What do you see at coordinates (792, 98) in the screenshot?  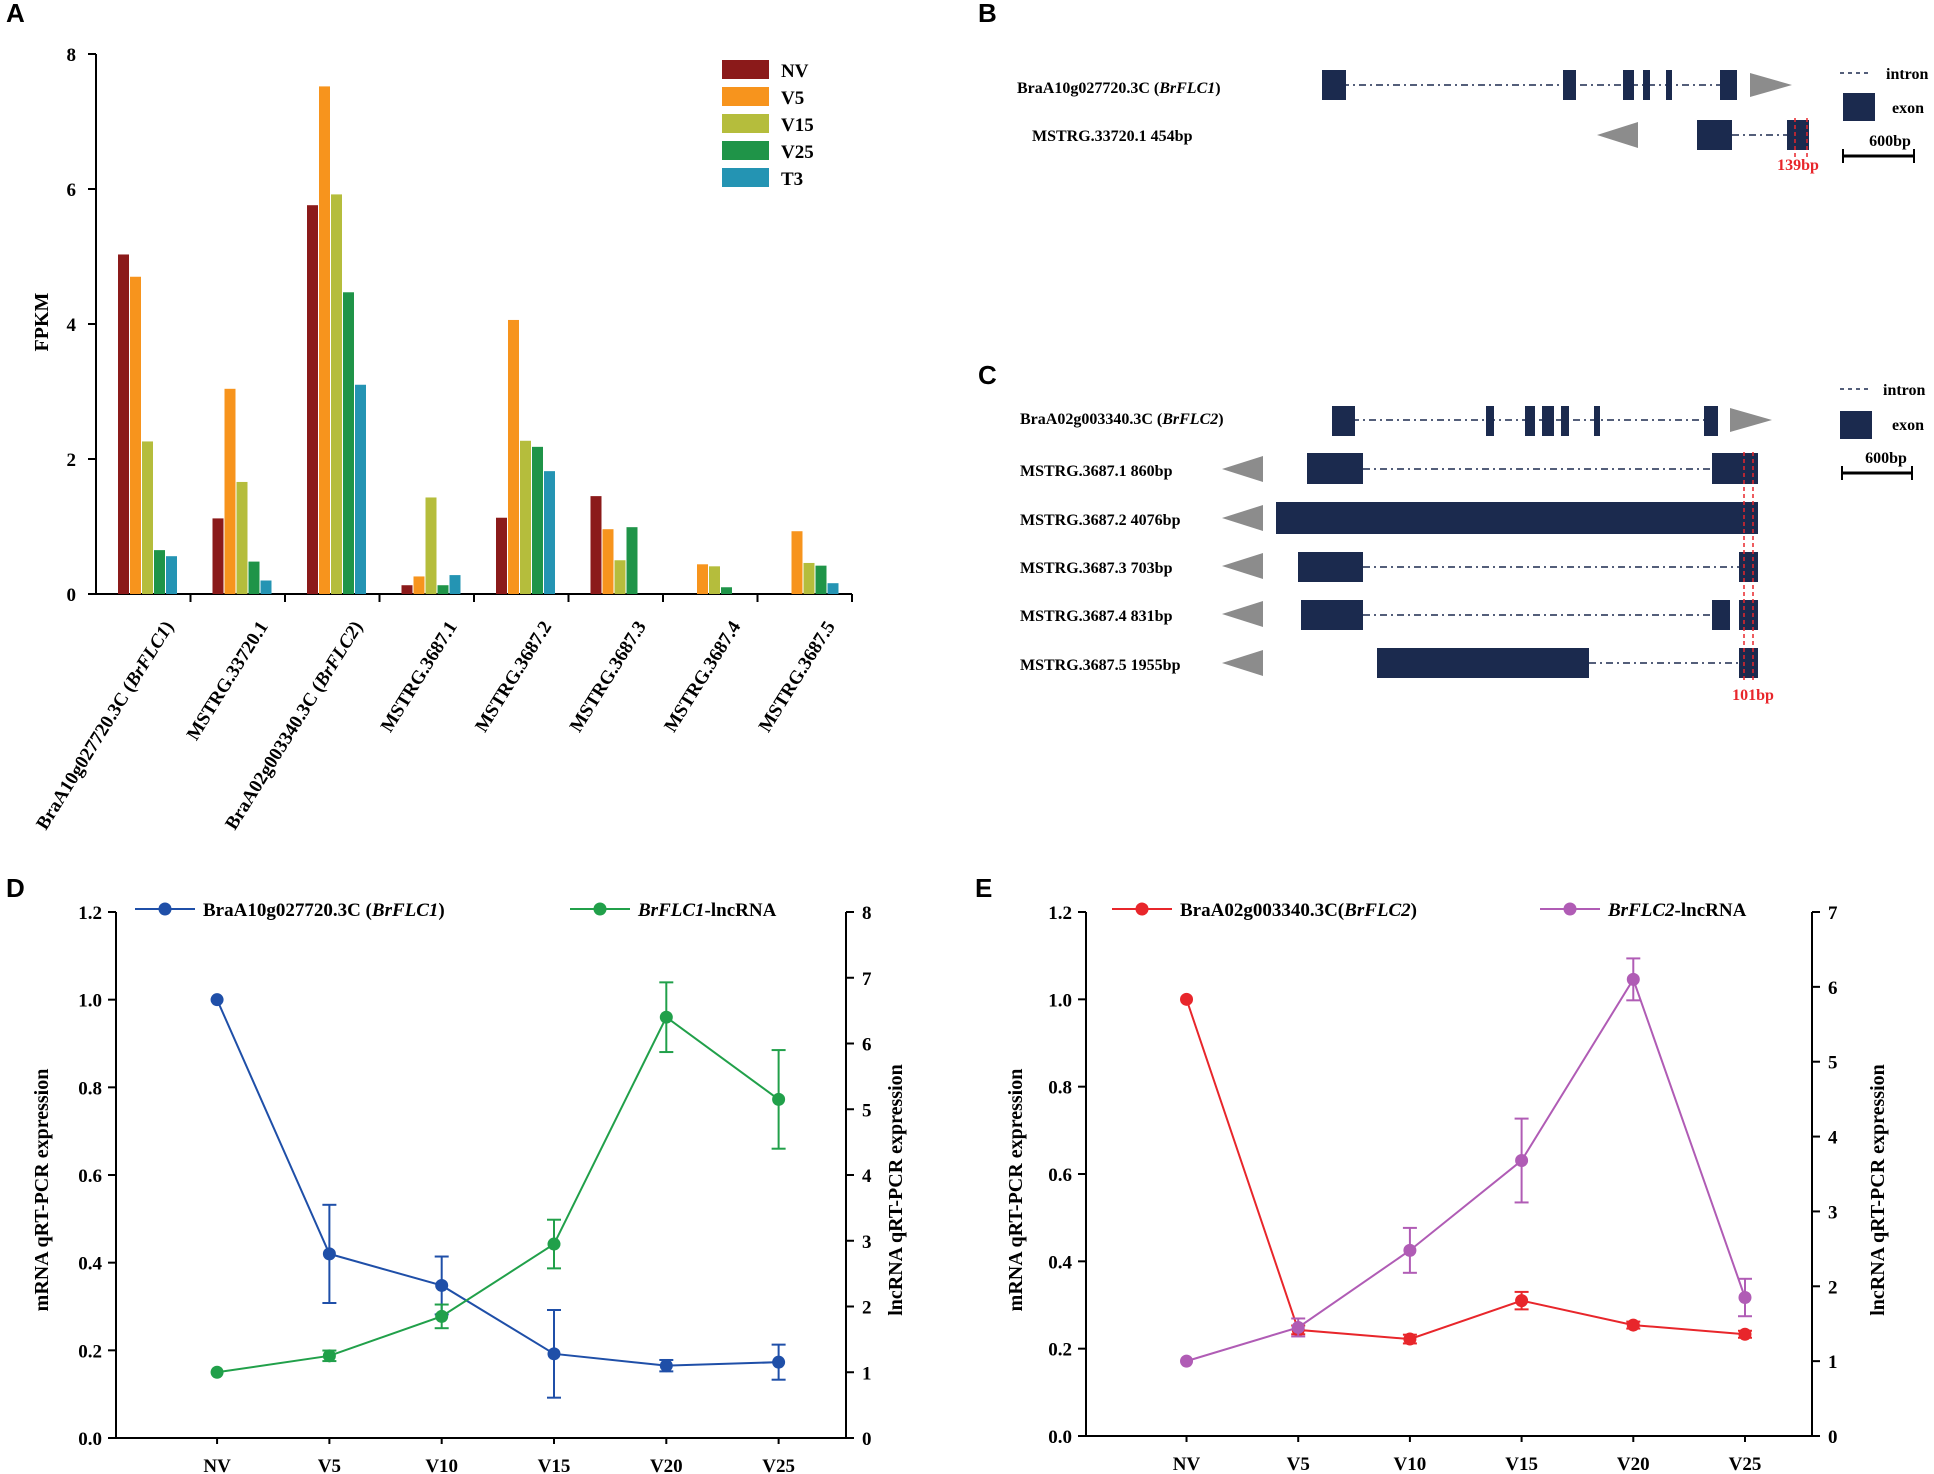 I see `legend-label-v5: V5` at bounding box center [792, 98].